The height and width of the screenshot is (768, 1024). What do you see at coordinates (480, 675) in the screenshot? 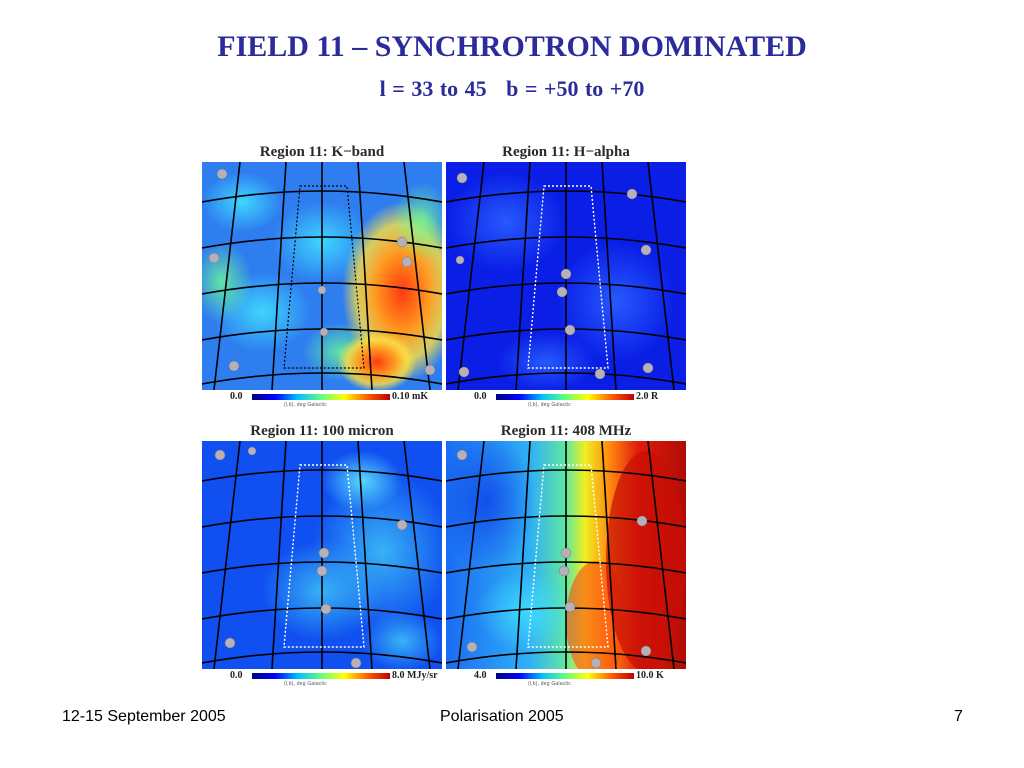
I see `colorbar-min: 4.0` at bounding box center [480, 675].